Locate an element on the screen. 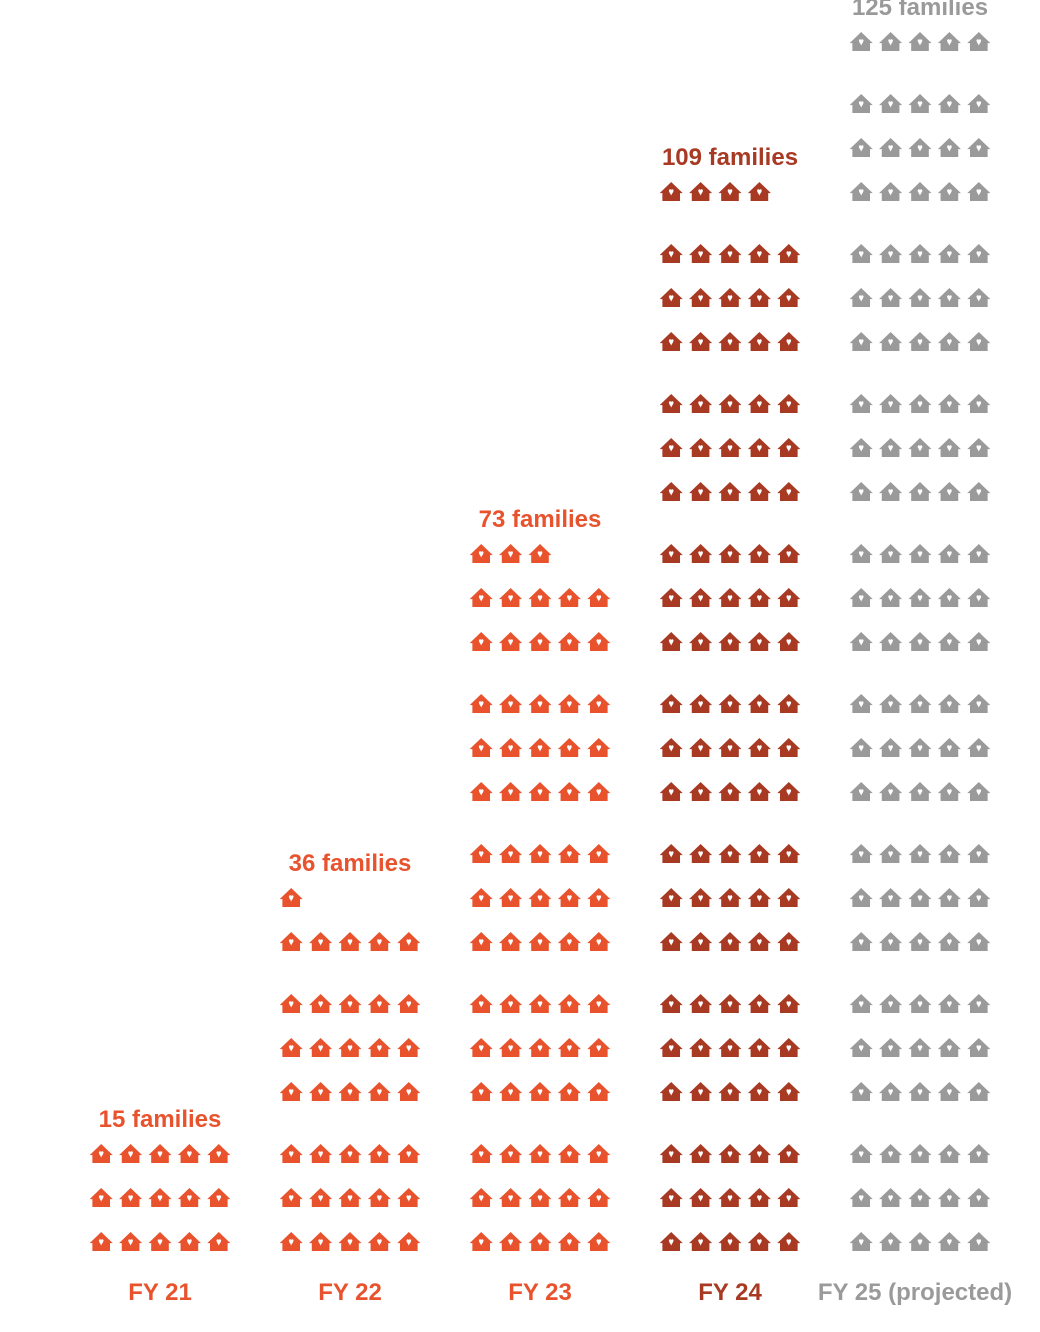 The image size is (1040, 1332). category-label: FY 22 is located at coordinates (350, 1292).